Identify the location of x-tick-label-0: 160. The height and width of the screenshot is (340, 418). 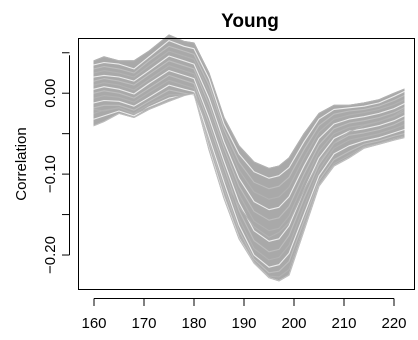
(93, 323).